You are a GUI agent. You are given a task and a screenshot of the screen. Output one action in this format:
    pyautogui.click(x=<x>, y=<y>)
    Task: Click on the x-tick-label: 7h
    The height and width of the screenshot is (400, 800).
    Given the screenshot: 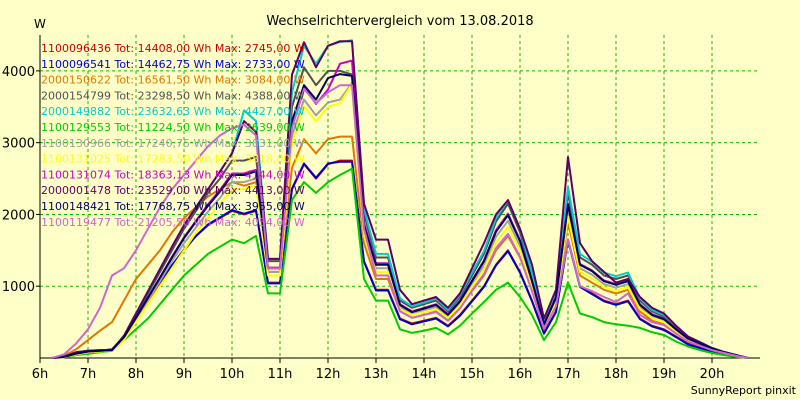 What is the action you would take?
    pyautogui.click(x=88, y=374)
    